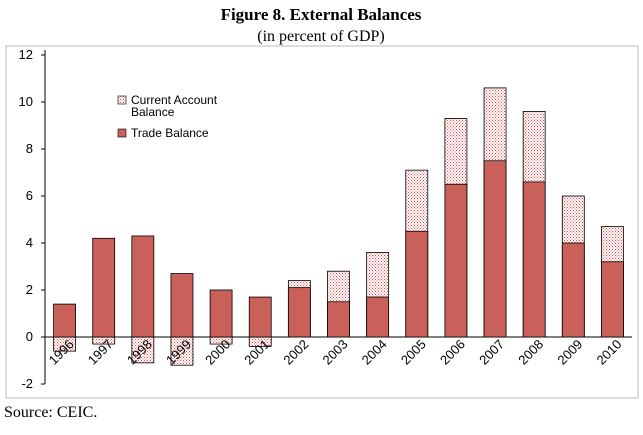  I want to click on x-tick-label: 2007, so click(491, 352).